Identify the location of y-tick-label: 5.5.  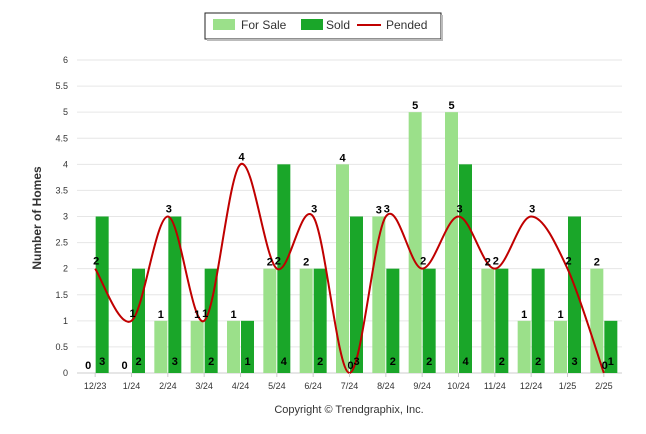
(61, 86).